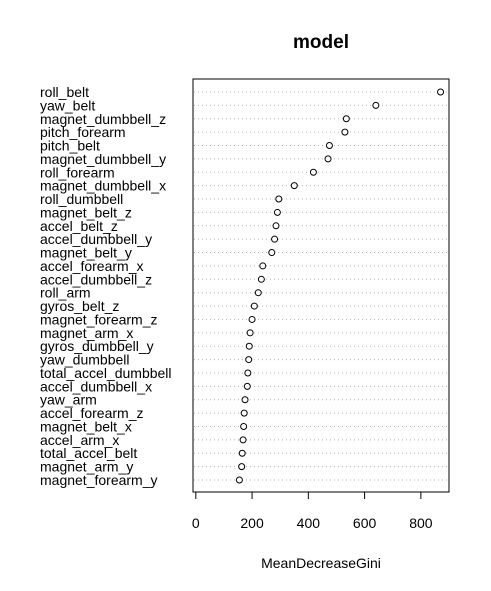 The height and width of the screenshot is (591, 491). What do you see at coordinates (79, 226) in the screenshot?
I see `row-label: accel_belt_z` at bounding box center [79, 226].